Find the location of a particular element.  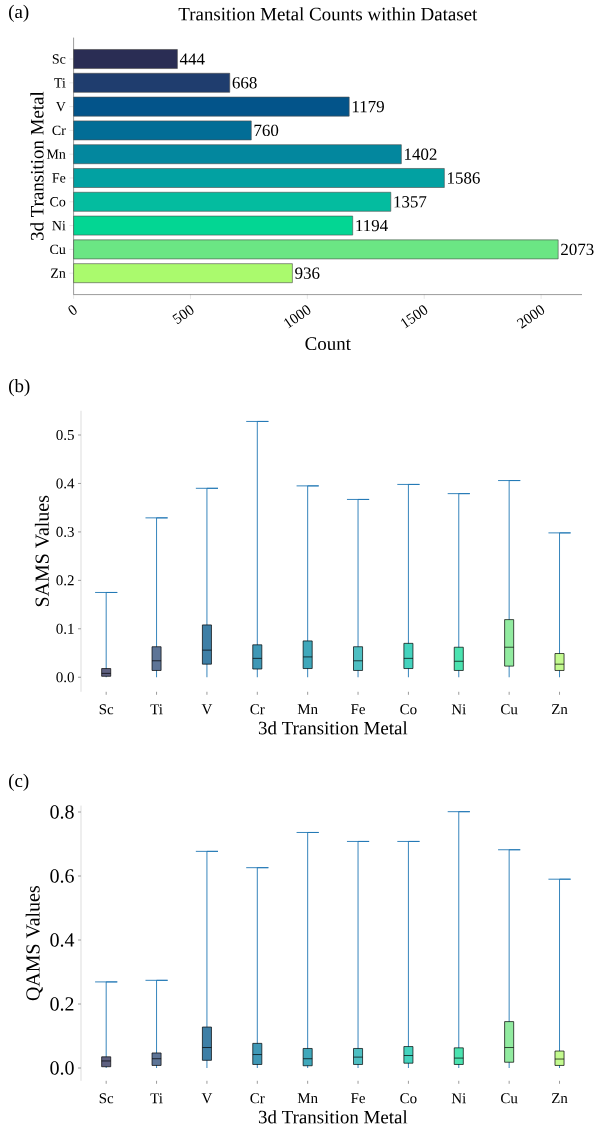

text: (b) is located at coordinates (19, 388).